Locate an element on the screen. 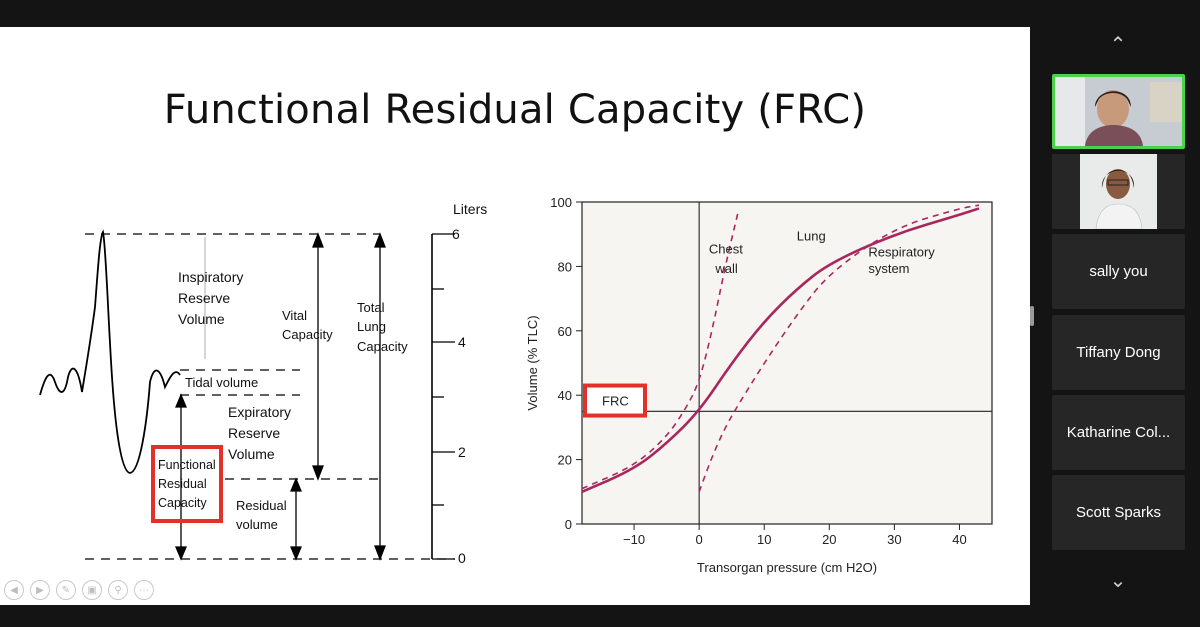 The image size is (1200, 627). zoom-icon: ⚲ is located at coordinates (118, 590).